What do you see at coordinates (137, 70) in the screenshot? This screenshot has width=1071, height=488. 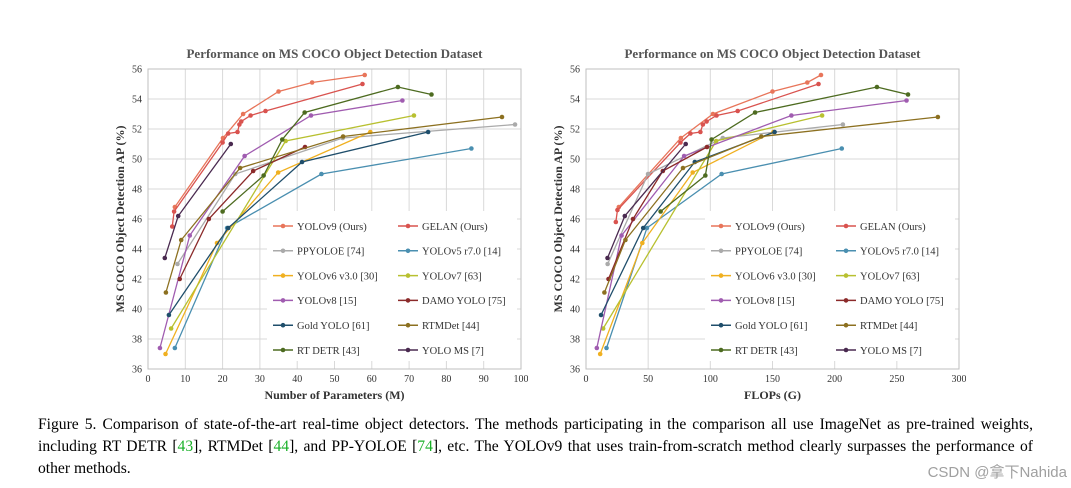 I see `y-tick-label: 56` at bounding box center [137, 70].